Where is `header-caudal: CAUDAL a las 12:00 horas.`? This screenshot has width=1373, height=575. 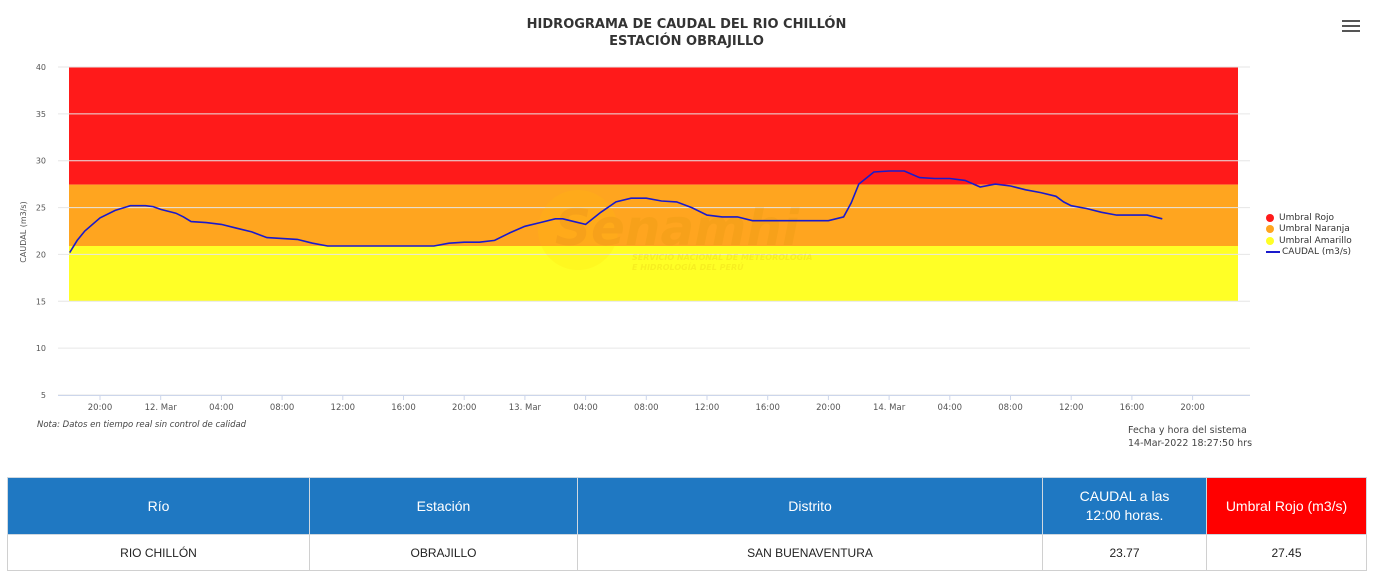
header-caudal: CAUDAL a las 12:00 horas. is located at coordinates (1124, 506).